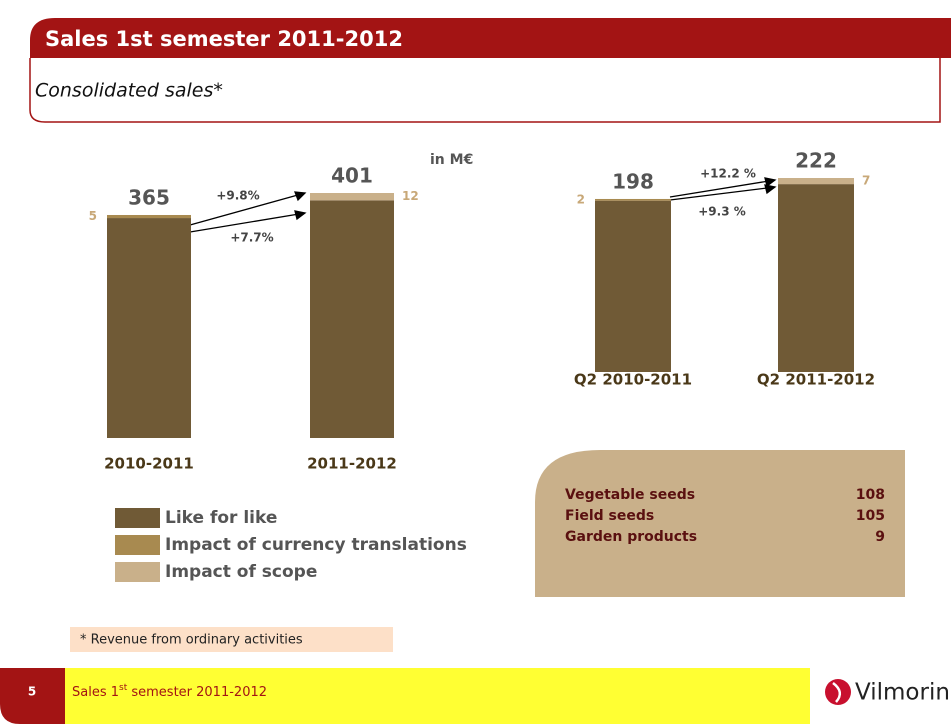 This screenshot has height=724, width=951. I want to click on category-label: Q2 2010-2011, so click(633, 380).